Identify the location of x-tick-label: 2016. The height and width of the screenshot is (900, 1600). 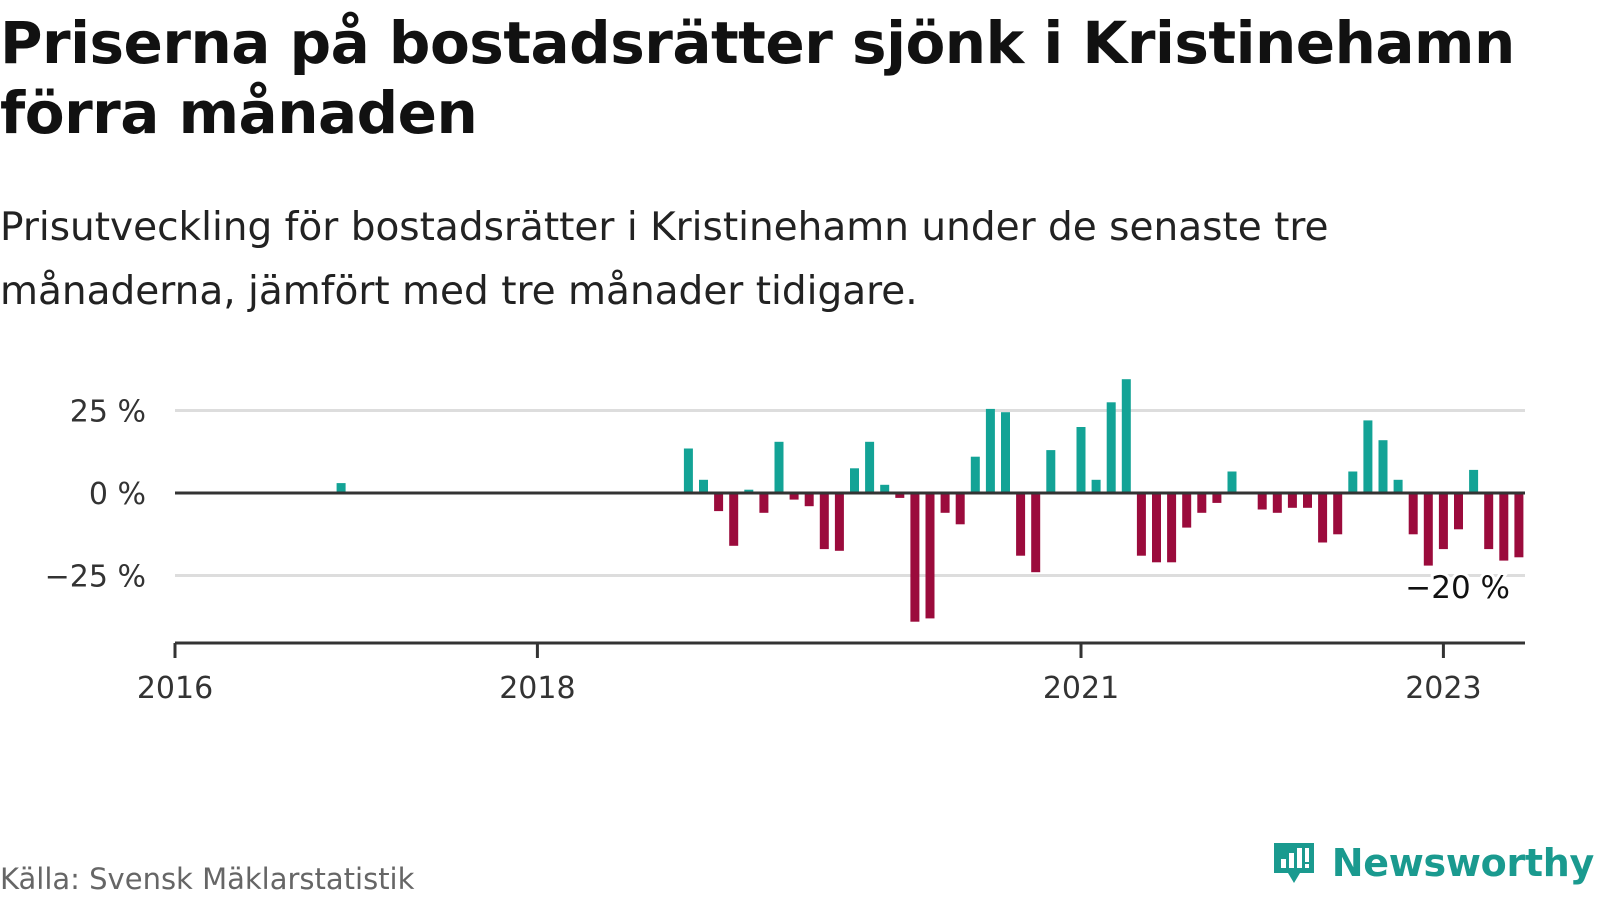
(175, 688).